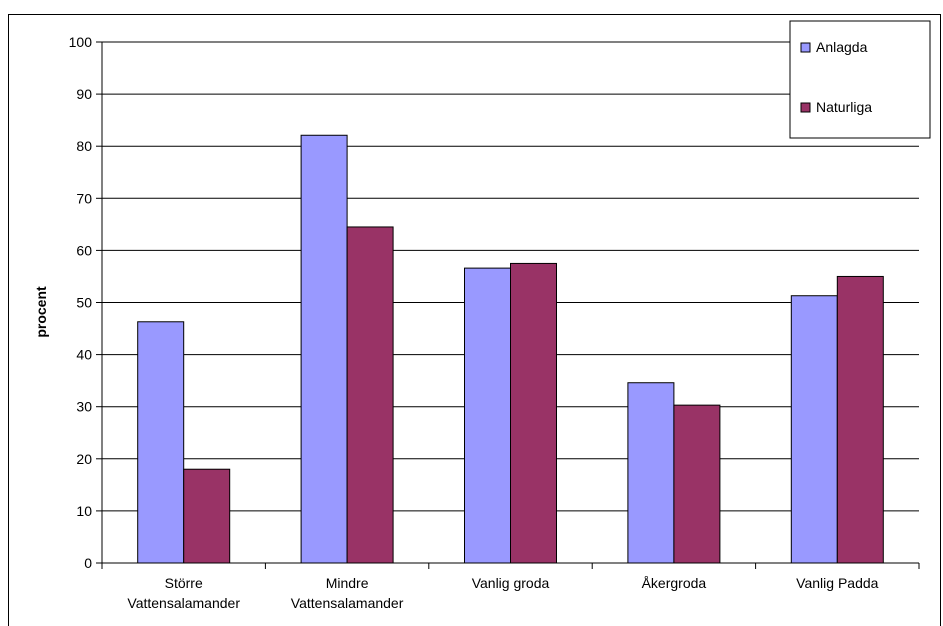  What do you see at coordinates (84, 250) in the screenshot?
I see `y-tick-label: 60` at bounding box center [84, 250].